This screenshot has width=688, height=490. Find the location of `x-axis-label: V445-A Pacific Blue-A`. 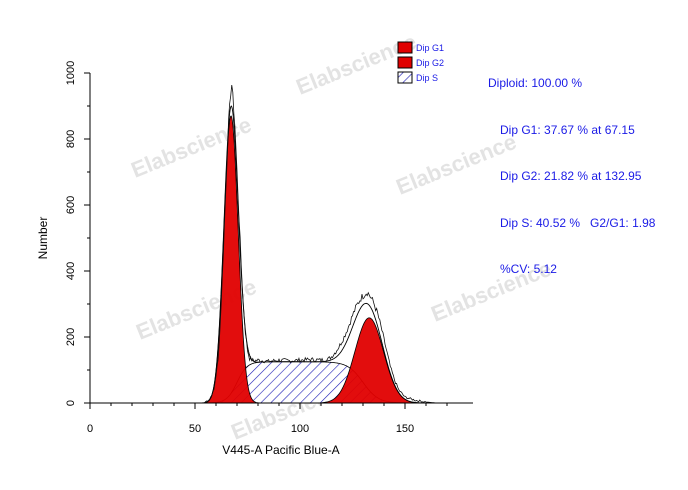

x-axis-label: V445-A Pacific Blue-A is located at coordinates (280, 450).